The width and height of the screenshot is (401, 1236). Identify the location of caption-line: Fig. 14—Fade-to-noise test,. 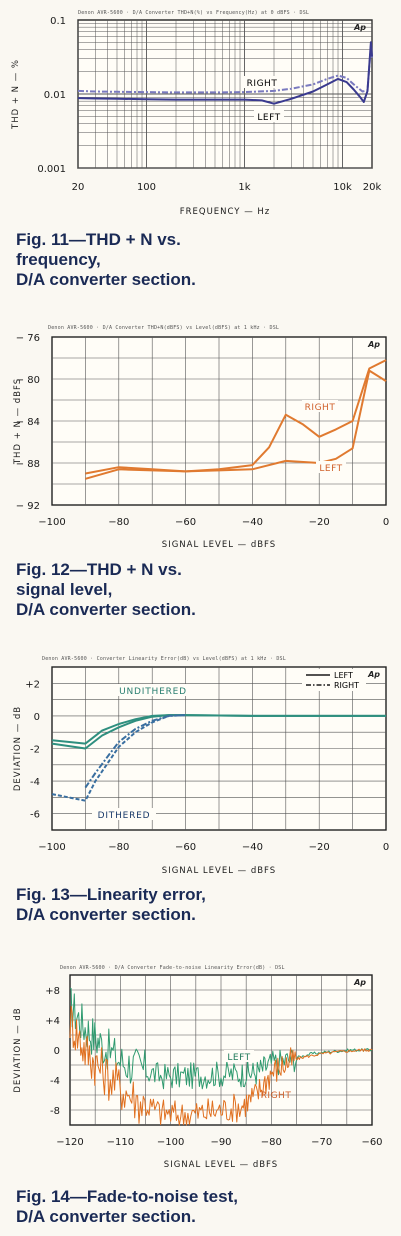
(127, 1196).